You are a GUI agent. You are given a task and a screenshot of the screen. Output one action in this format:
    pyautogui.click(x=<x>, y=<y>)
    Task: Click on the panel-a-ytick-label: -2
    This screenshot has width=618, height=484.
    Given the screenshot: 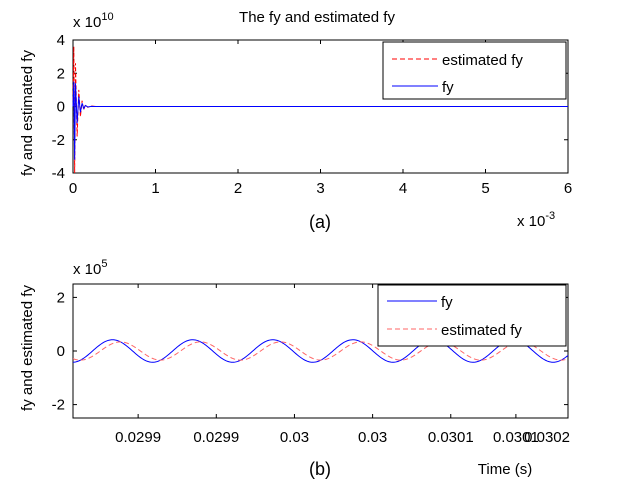 What is the action you would take?
    pyautogui.click(x=58, y=140)
    